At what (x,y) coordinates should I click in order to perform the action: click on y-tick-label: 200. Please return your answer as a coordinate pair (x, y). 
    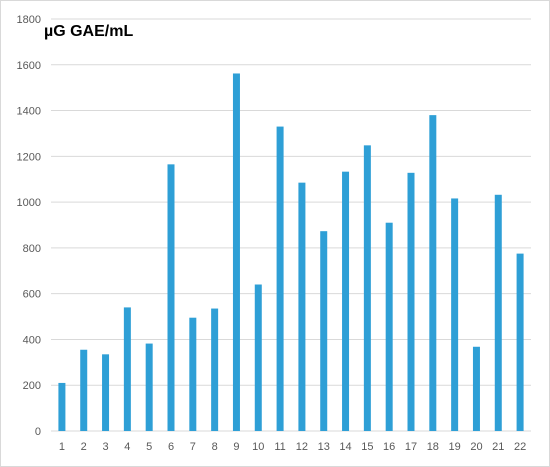
    Looking at the image, I should click on (32, 386).